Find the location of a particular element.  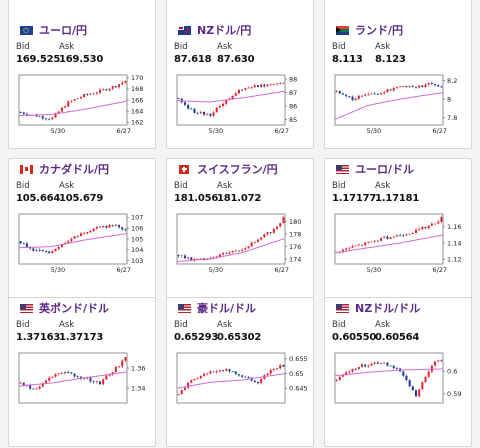

ask-value: 1.17181 is located at coordinates (397, 198).